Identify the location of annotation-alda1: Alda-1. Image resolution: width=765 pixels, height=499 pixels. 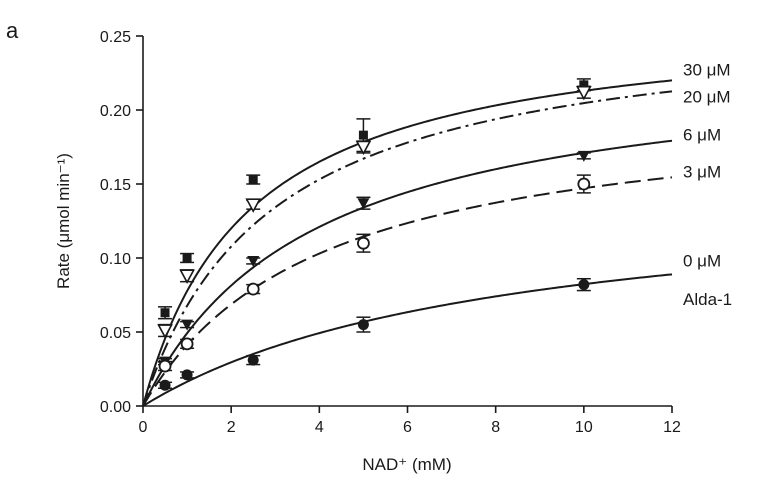
(707, 299).